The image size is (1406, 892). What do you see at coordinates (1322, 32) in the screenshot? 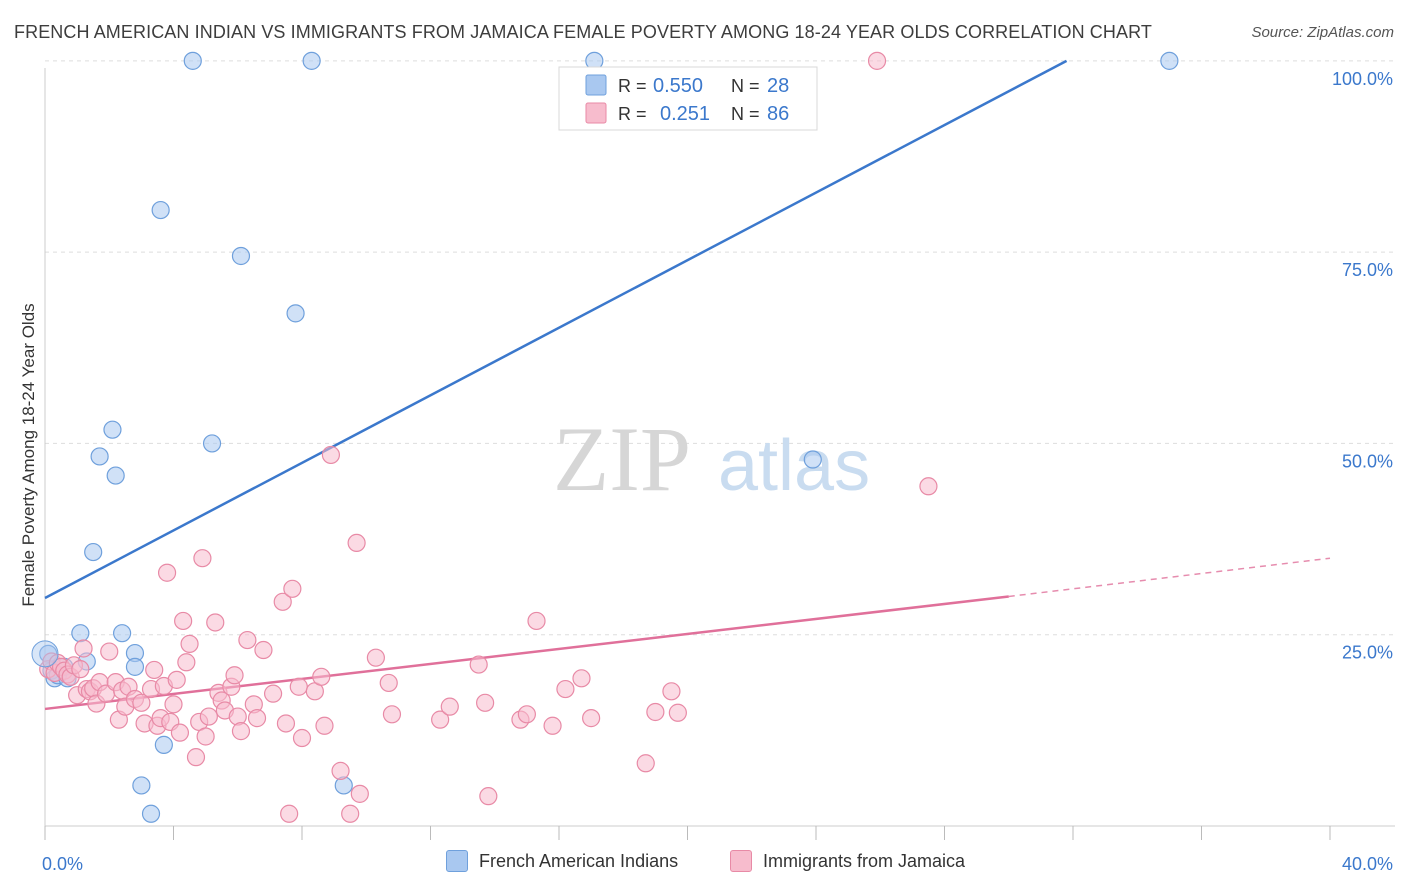
I see `source-label: Source: ZipAtlas.com` at bounding box center [1322, 32].